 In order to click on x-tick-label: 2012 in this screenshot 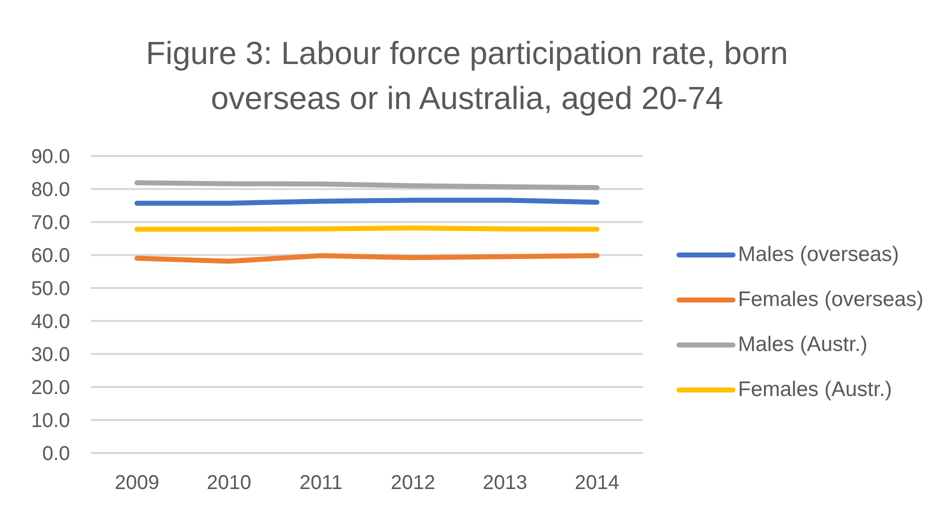, I will do `click(413, 483)`.